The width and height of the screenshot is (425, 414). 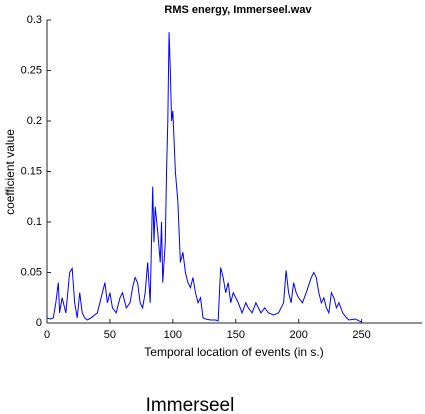 I want to click on y-tick-label: 0.2, so click(x=34, y=121).